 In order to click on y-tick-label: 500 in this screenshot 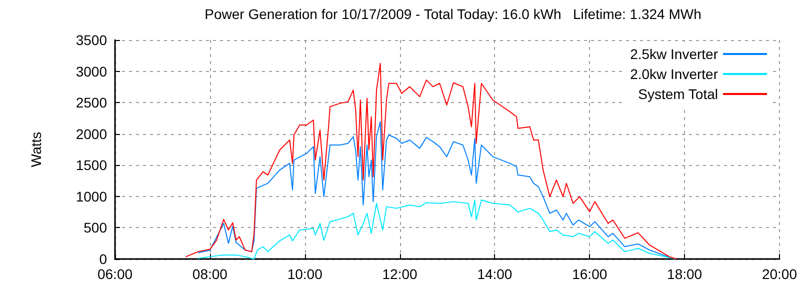, I will do `click(96, 228)`.